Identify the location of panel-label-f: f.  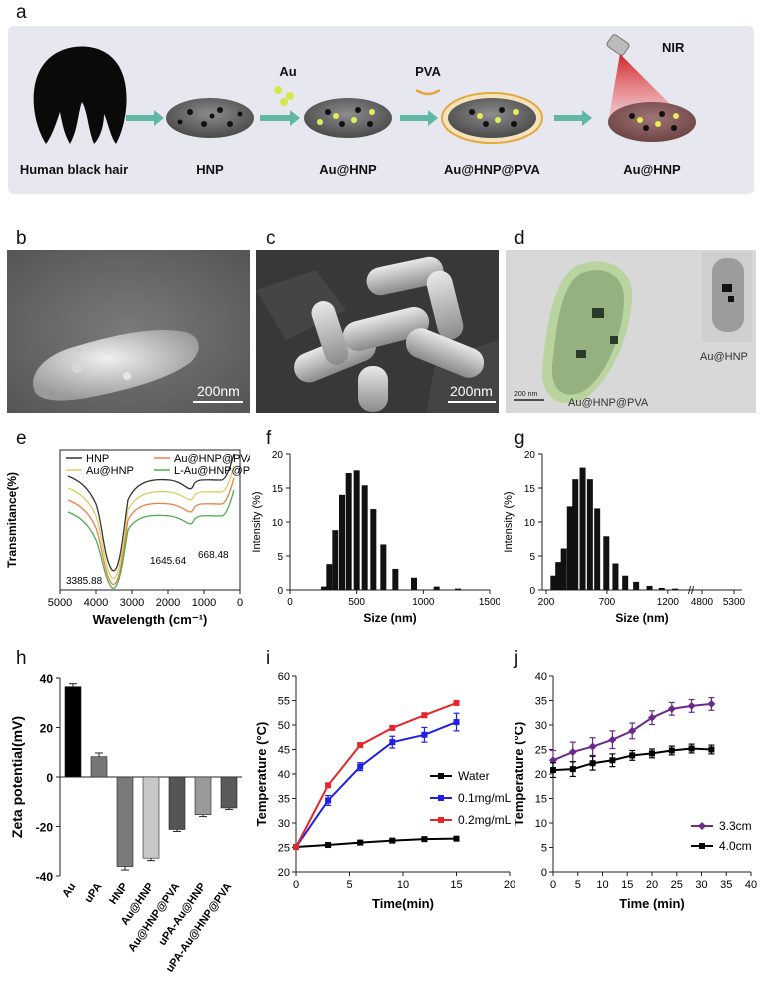
(269, 438).